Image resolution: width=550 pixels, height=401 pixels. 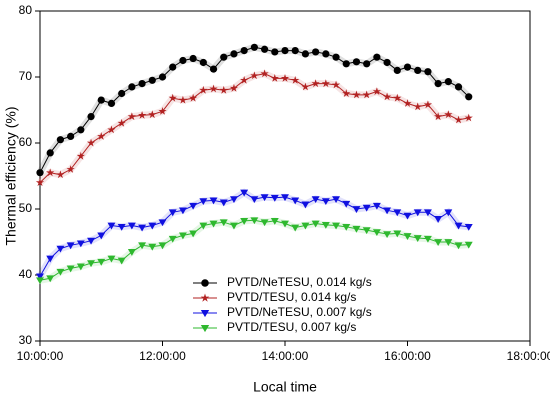 I want to click on x-tick-label: 10:00:00, so click(x=40, y=356).